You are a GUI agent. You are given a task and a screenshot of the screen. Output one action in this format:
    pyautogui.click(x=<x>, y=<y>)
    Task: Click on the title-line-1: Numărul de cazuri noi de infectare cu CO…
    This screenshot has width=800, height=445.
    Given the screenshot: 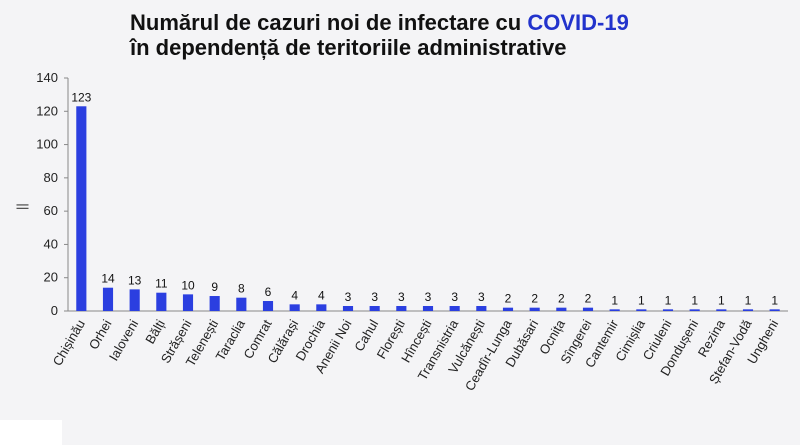 What is the action you would take?
    pyautogui.click(x=379, y=22)
    